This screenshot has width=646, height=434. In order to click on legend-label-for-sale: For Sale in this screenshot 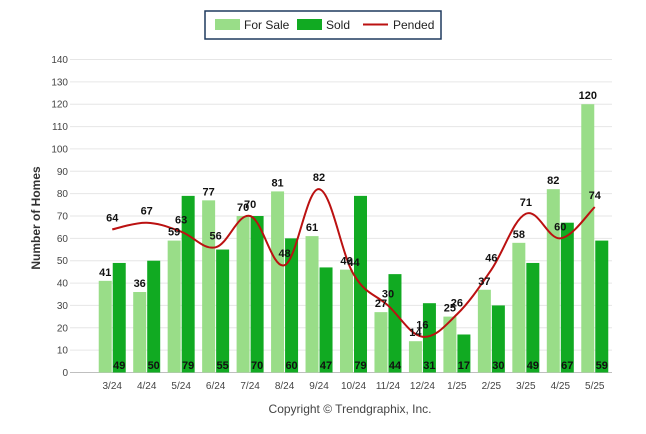, I will do `click(267, 25)`.